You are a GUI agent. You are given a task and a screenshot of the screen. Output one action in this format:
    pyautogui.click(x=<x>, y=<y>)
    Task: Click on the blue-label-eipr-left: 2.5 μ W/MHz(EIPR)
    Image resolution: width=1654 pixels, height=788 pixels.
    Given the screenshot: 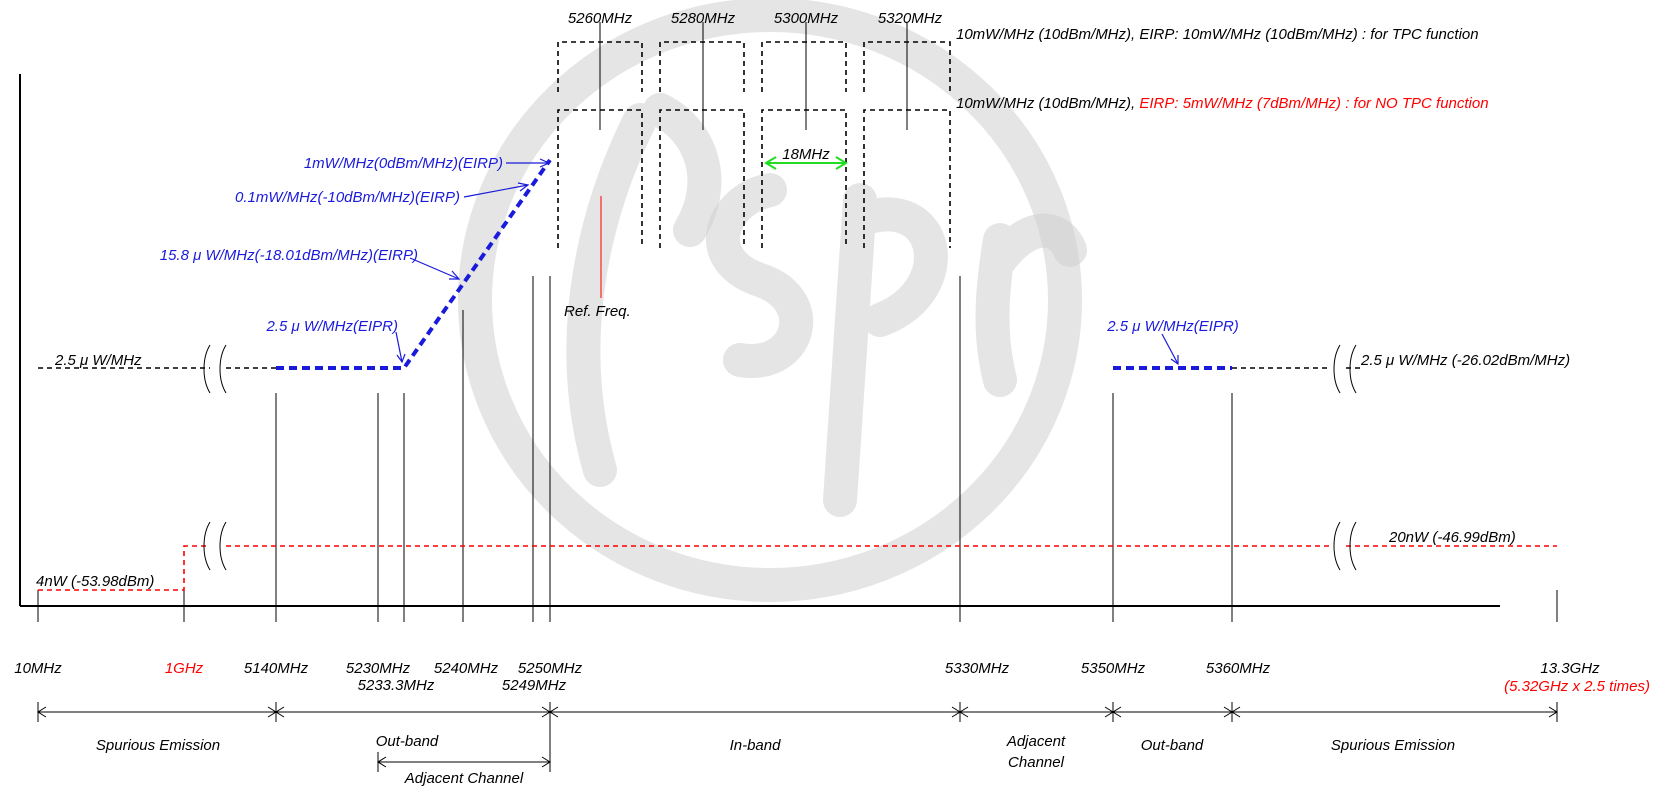 What is the action you would take?
    pyautogui.click(x=331, y=326)
    